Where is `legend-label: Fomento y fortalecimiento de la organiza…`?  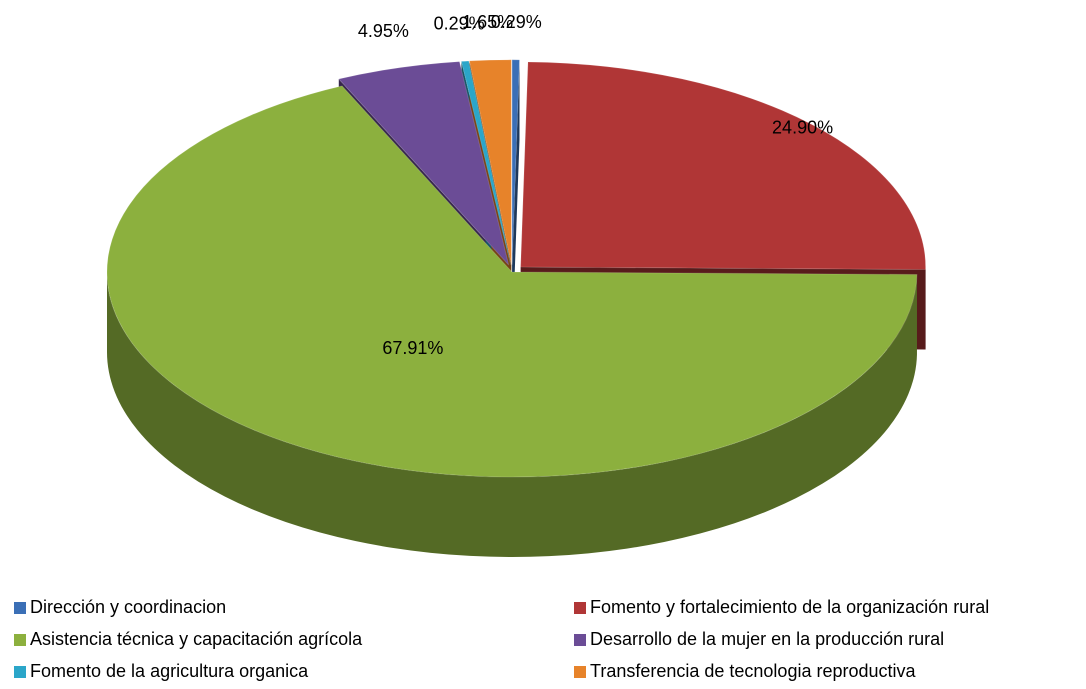
legend-label: Fomento y fortalecimiento de la organiza… is located at coordinates (789, 607).